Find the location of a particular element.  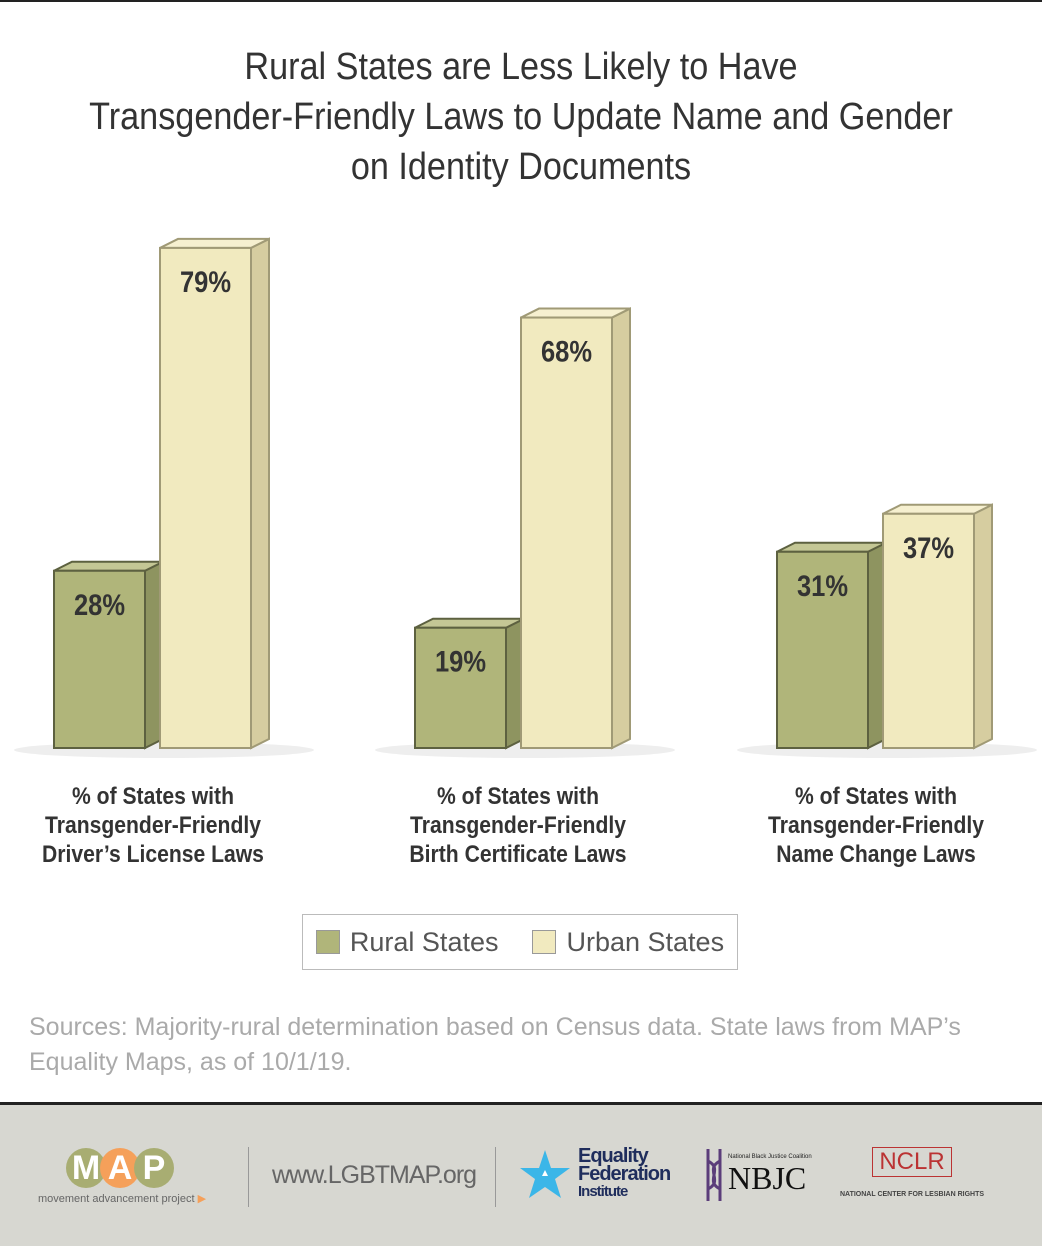

data-label: 28% is located at coordinates (99, 604).